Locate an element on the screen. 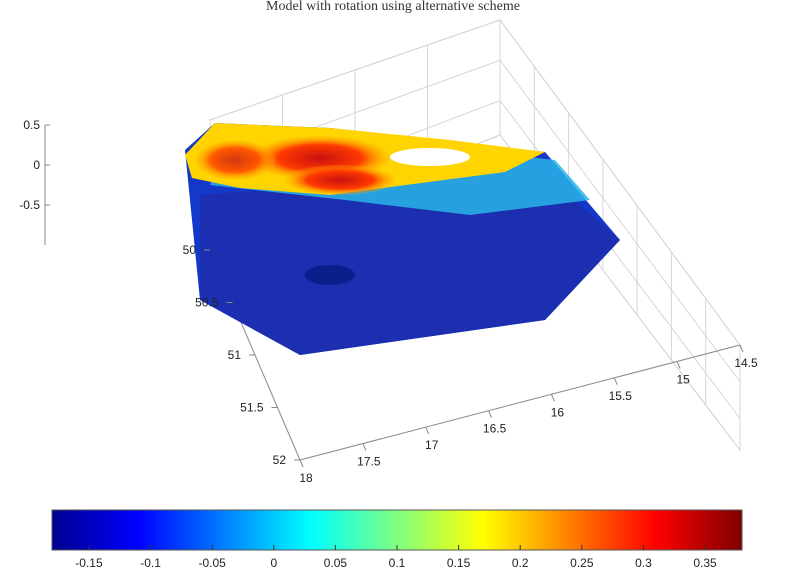 This screenshot has width=787, height=574. colorbar-ticks: -0.15 -0.1 -0.05 0 0.05 0.1 0.15 0.2 0.25 0.3 0.35 is located at coordinates (396, 557).